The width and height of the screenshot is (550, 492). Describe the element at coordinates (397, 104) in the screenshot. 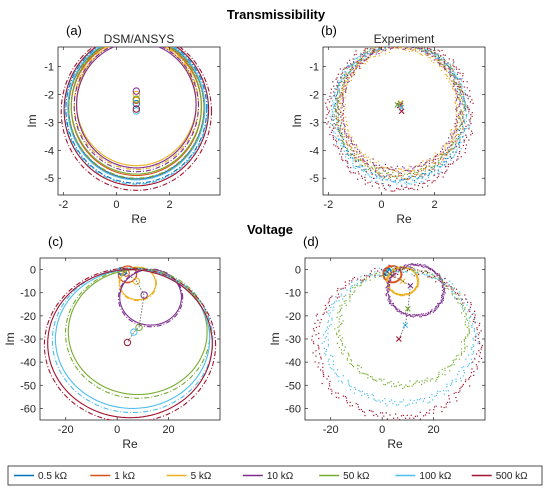

I see `series-marker` at that location.